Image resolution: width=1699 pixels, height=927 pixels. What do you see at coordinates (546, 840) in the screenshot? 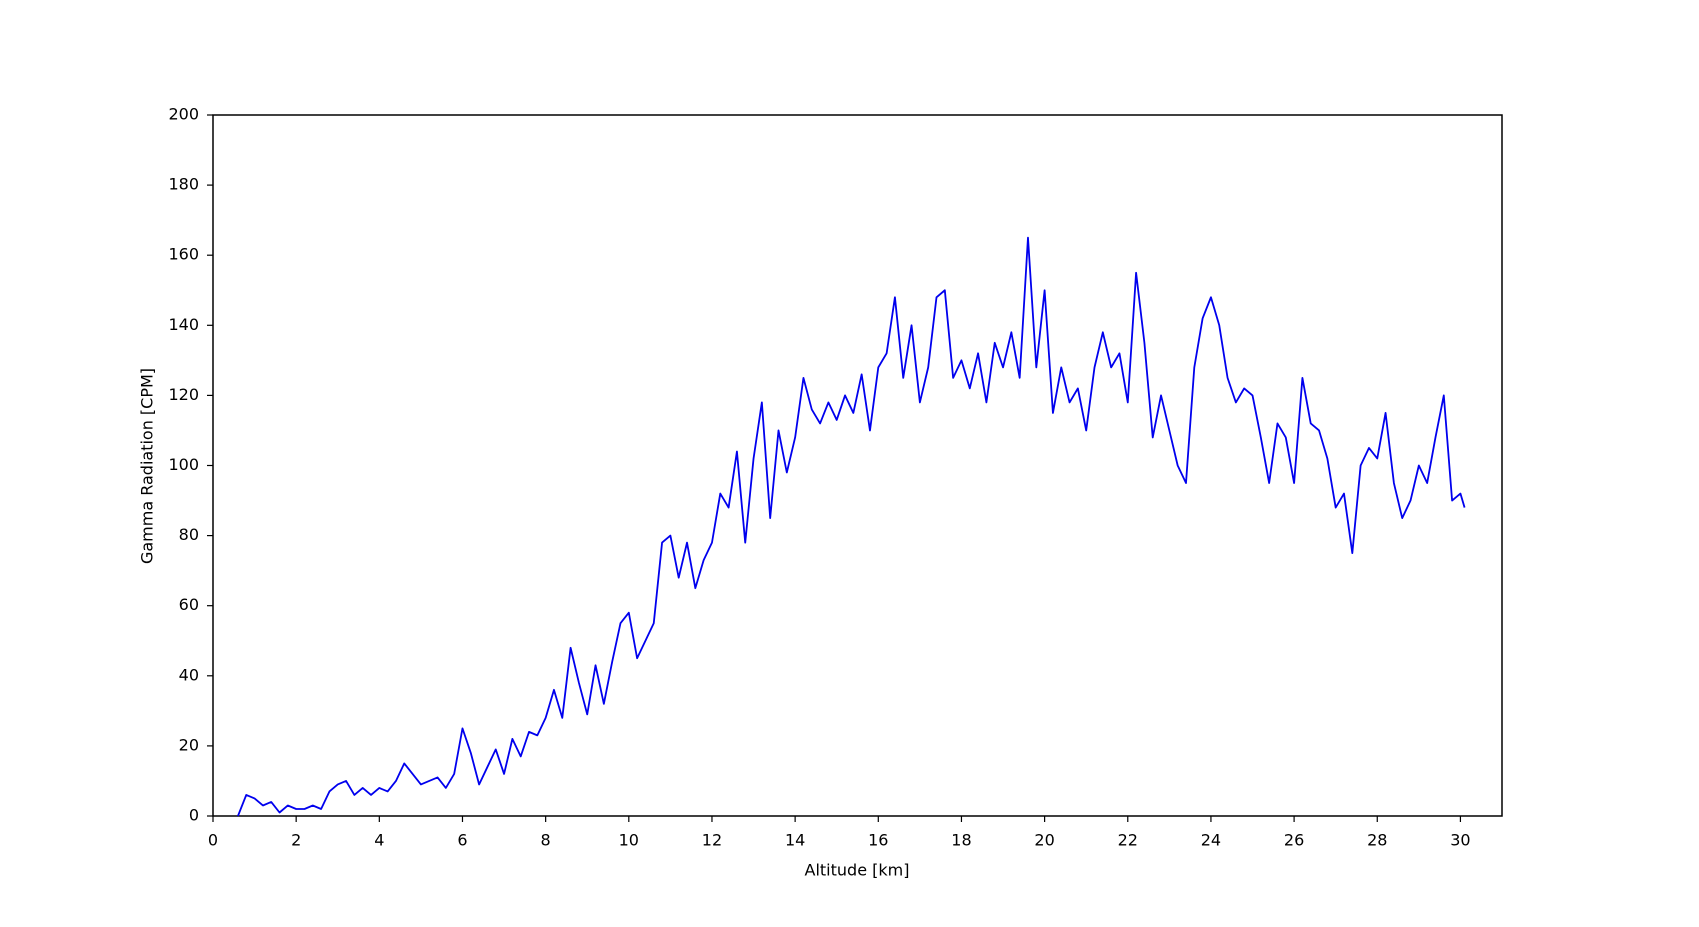
I see `x-tick-label: 8` at bounding box center [546, 840].